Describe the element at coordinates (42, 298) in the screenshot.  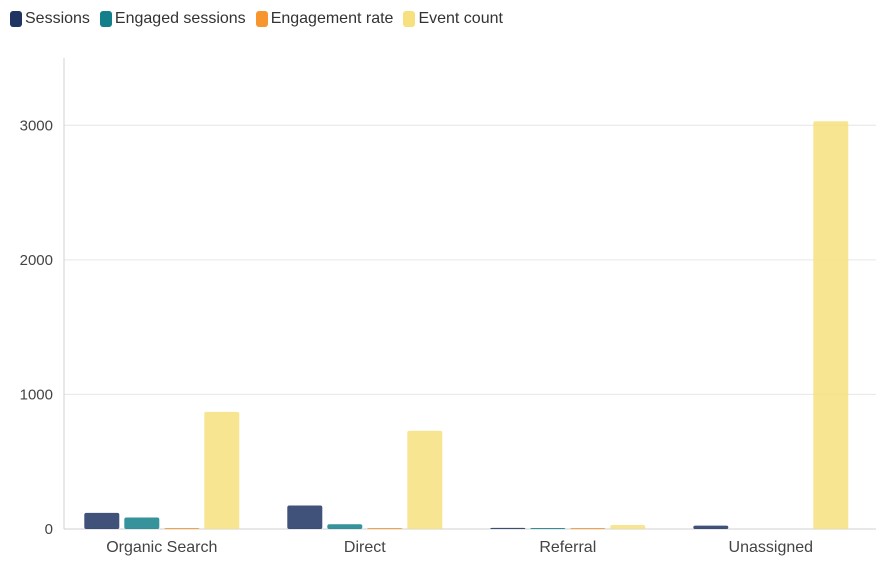
I see `y-axis: 0 1000 2000 3000` at that location.